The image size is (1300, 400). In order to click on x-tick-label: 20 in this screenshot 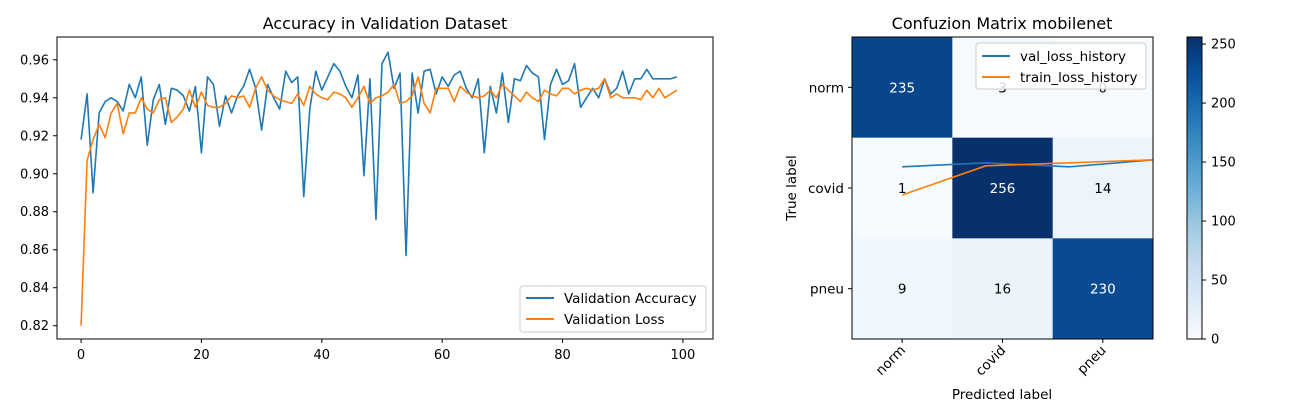, I will do `click(201, 355)`.